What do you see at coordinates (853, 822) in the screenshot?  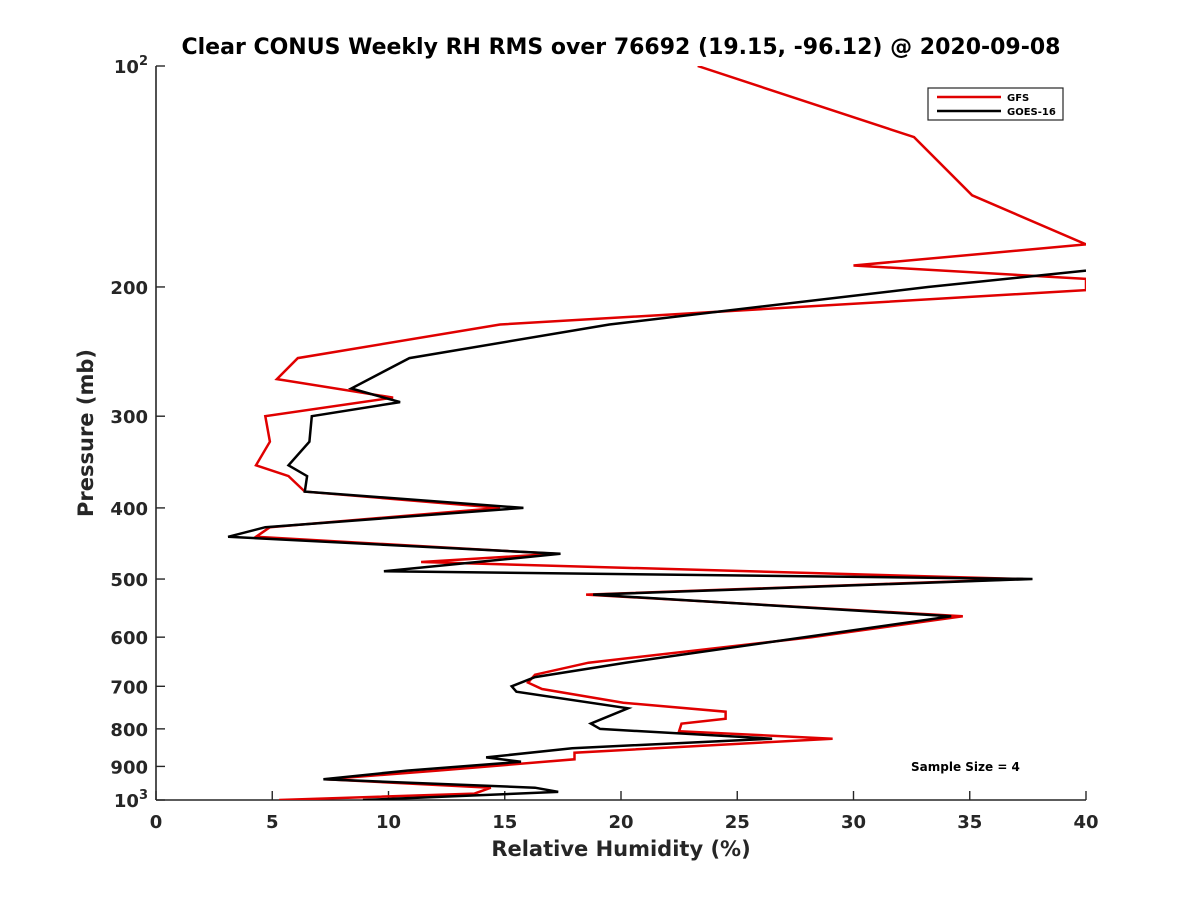 I see `x-tick-label: 30` at bounding box center [853, 822].